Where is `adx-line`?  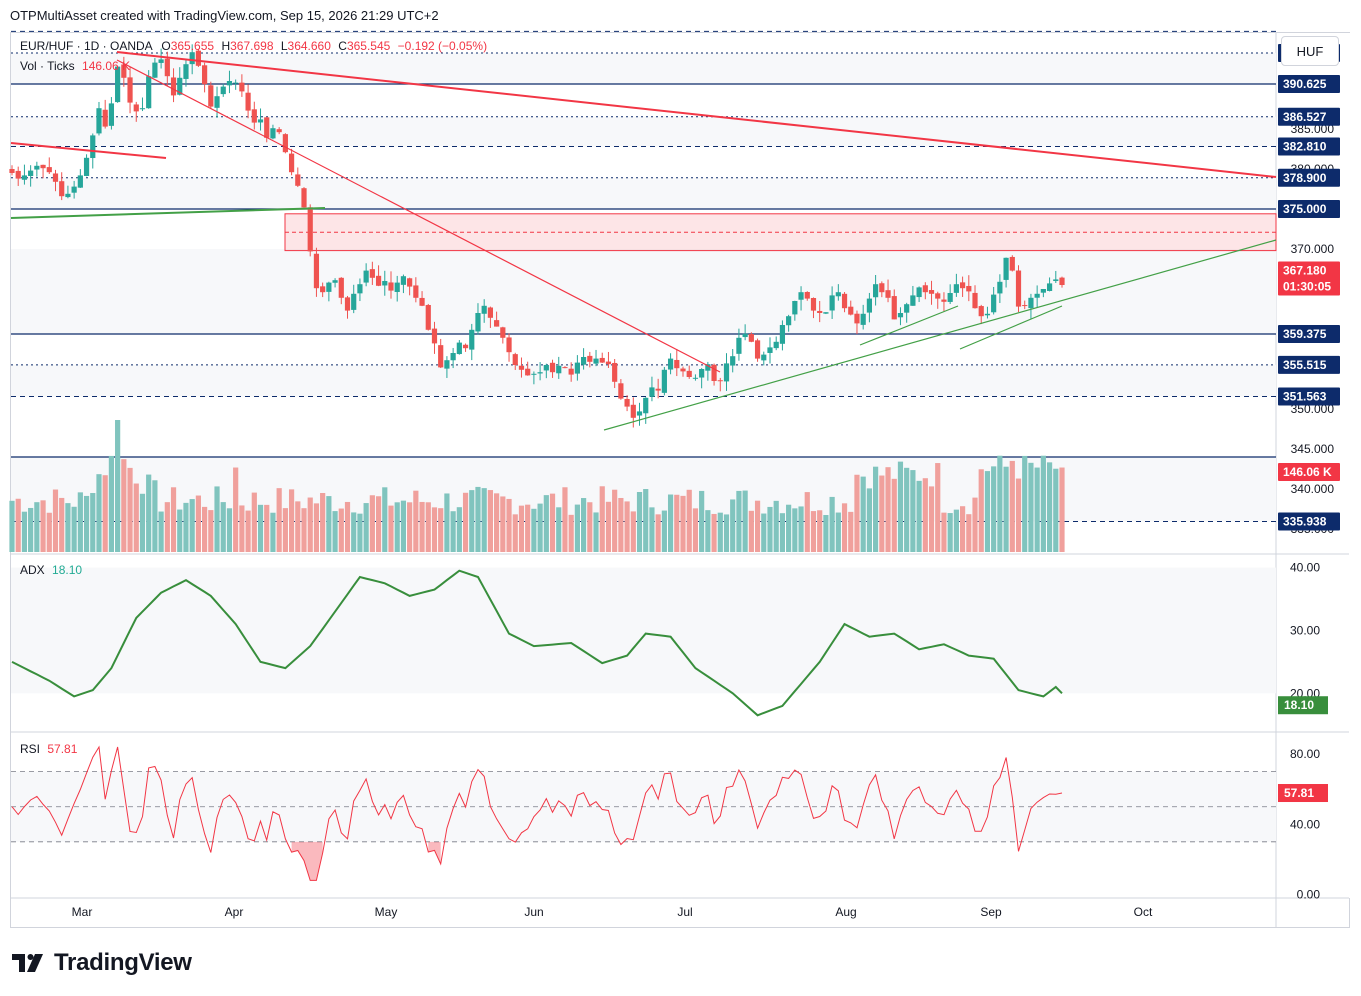 adx-line is located at coordinates (537, 643).